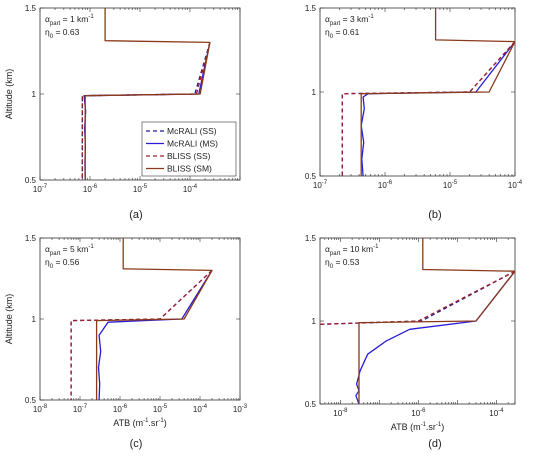 The height and width of the screenshot is (462, 550). Describe the element at coordinates (69, 250) in the screenshot. I see `annotation-alpha: αpart = 5 km-1` at that location.